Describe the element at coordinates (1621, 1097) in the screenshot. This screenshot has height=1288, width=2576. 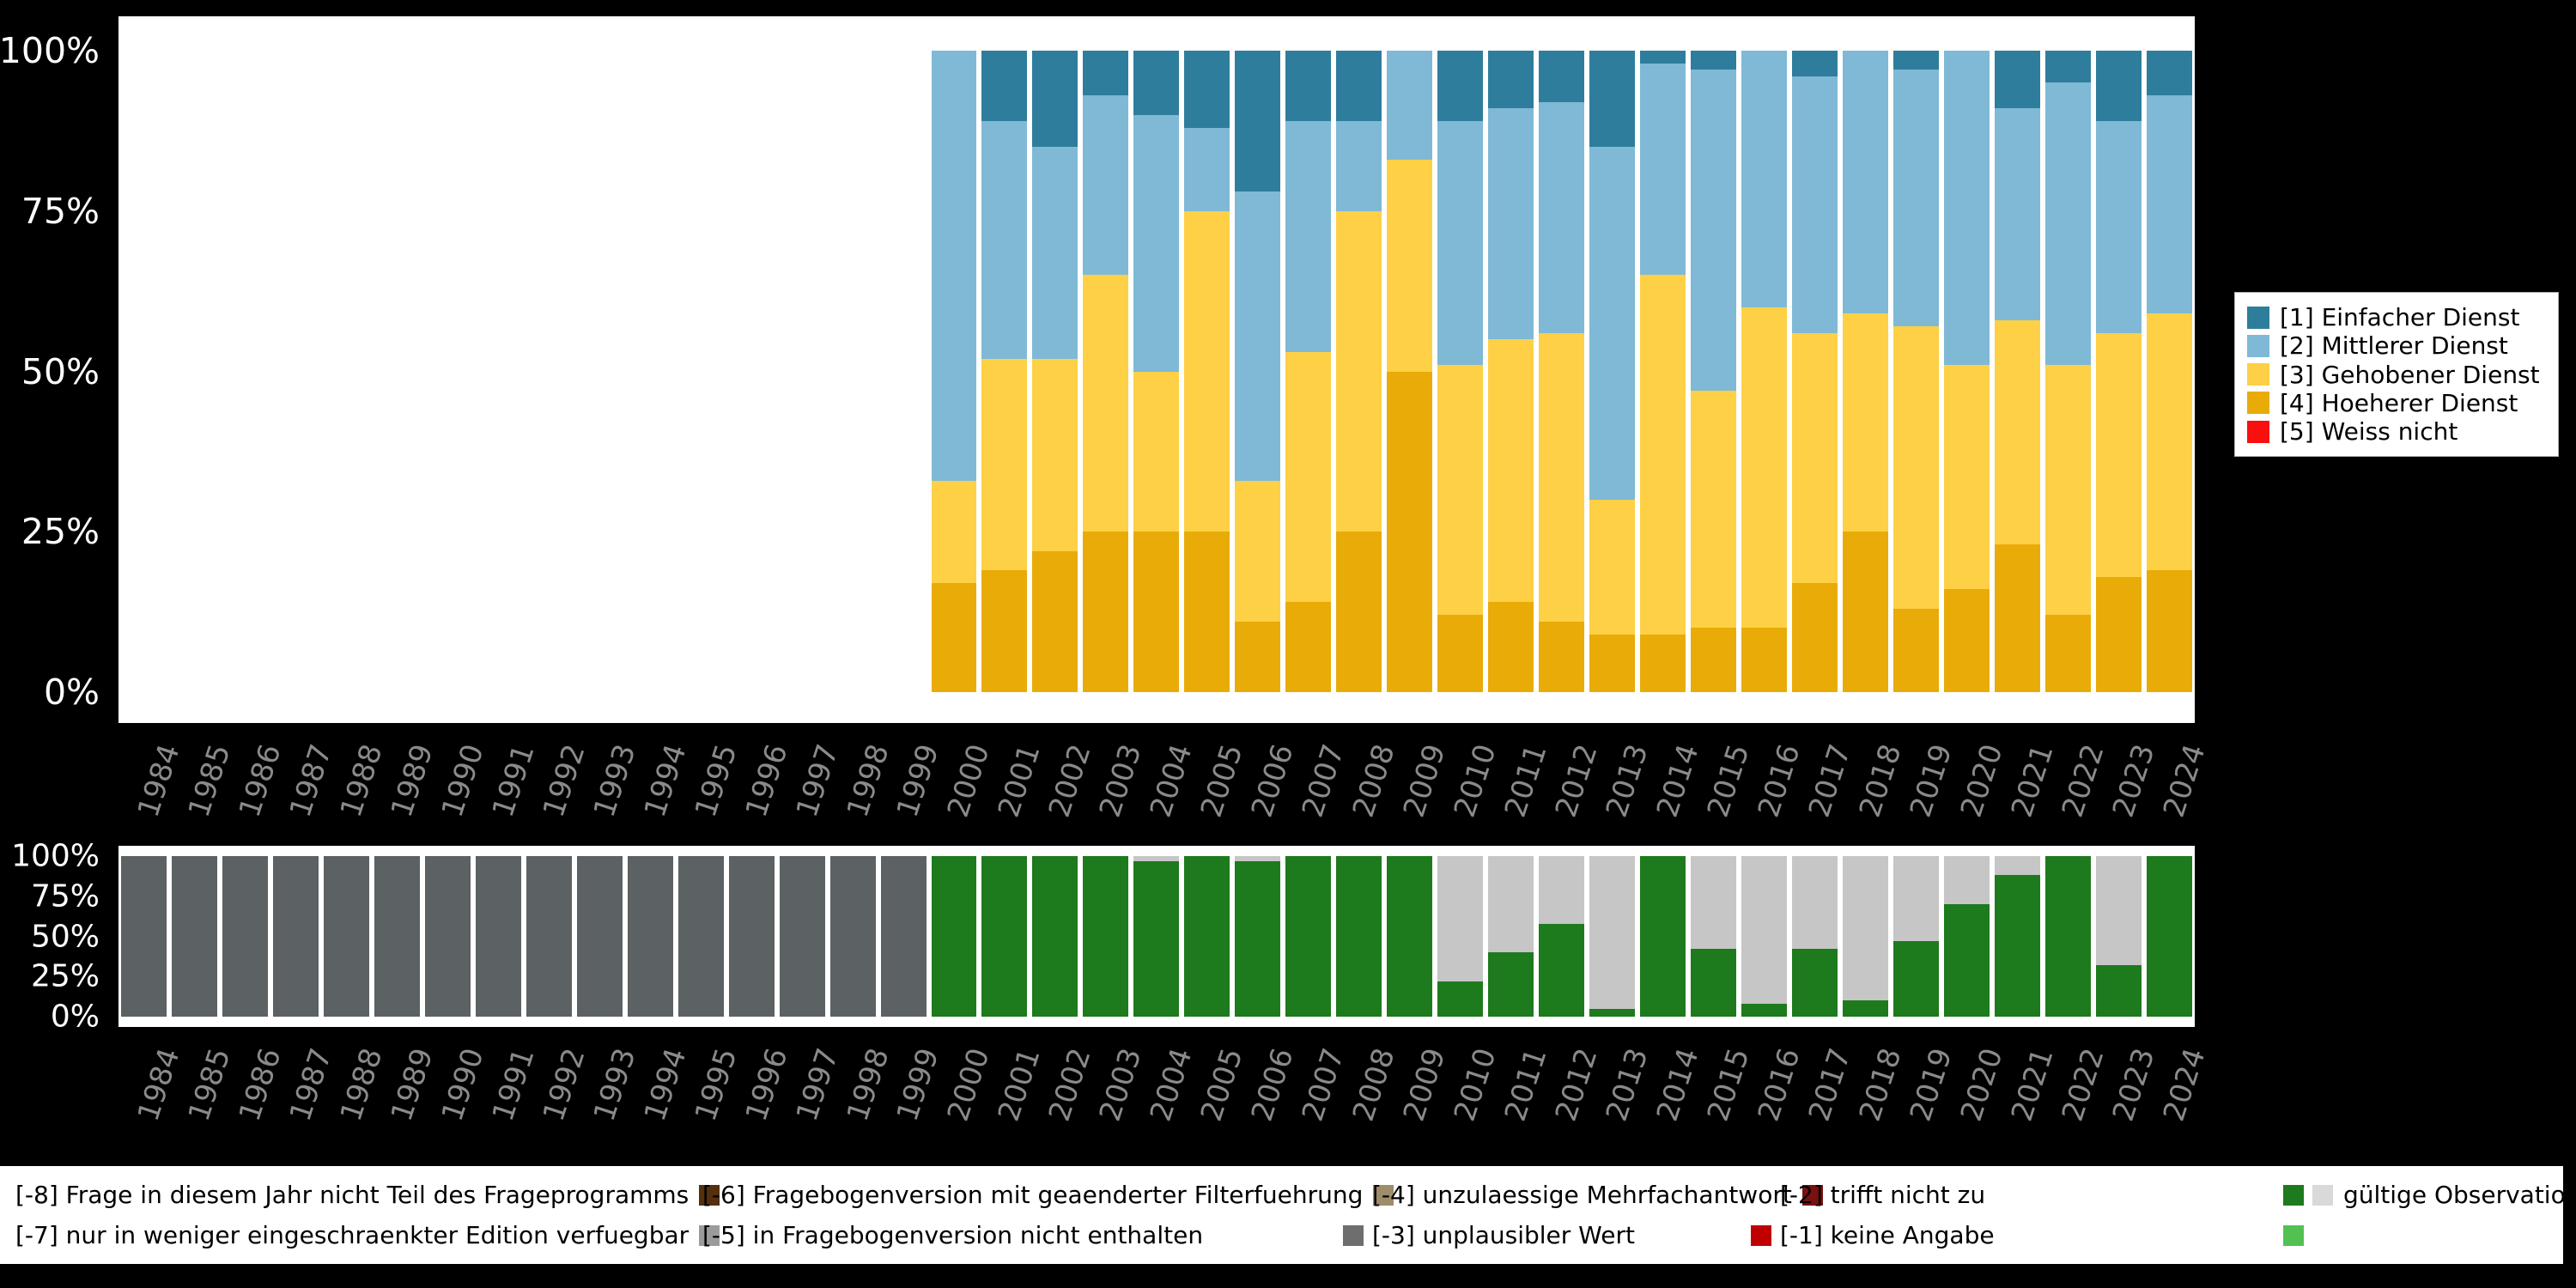
I see `x-tick: 2013` at that location.